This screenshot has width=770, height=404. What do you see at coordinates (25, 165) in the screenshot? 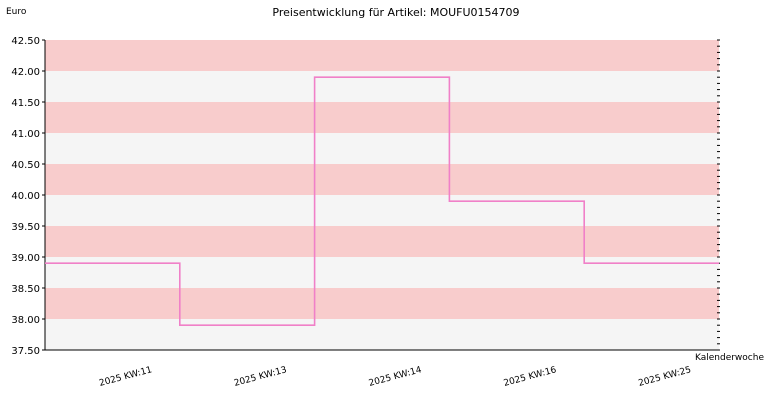
I see `y-tick-label: 40.50` at bounding box center [25, 165].